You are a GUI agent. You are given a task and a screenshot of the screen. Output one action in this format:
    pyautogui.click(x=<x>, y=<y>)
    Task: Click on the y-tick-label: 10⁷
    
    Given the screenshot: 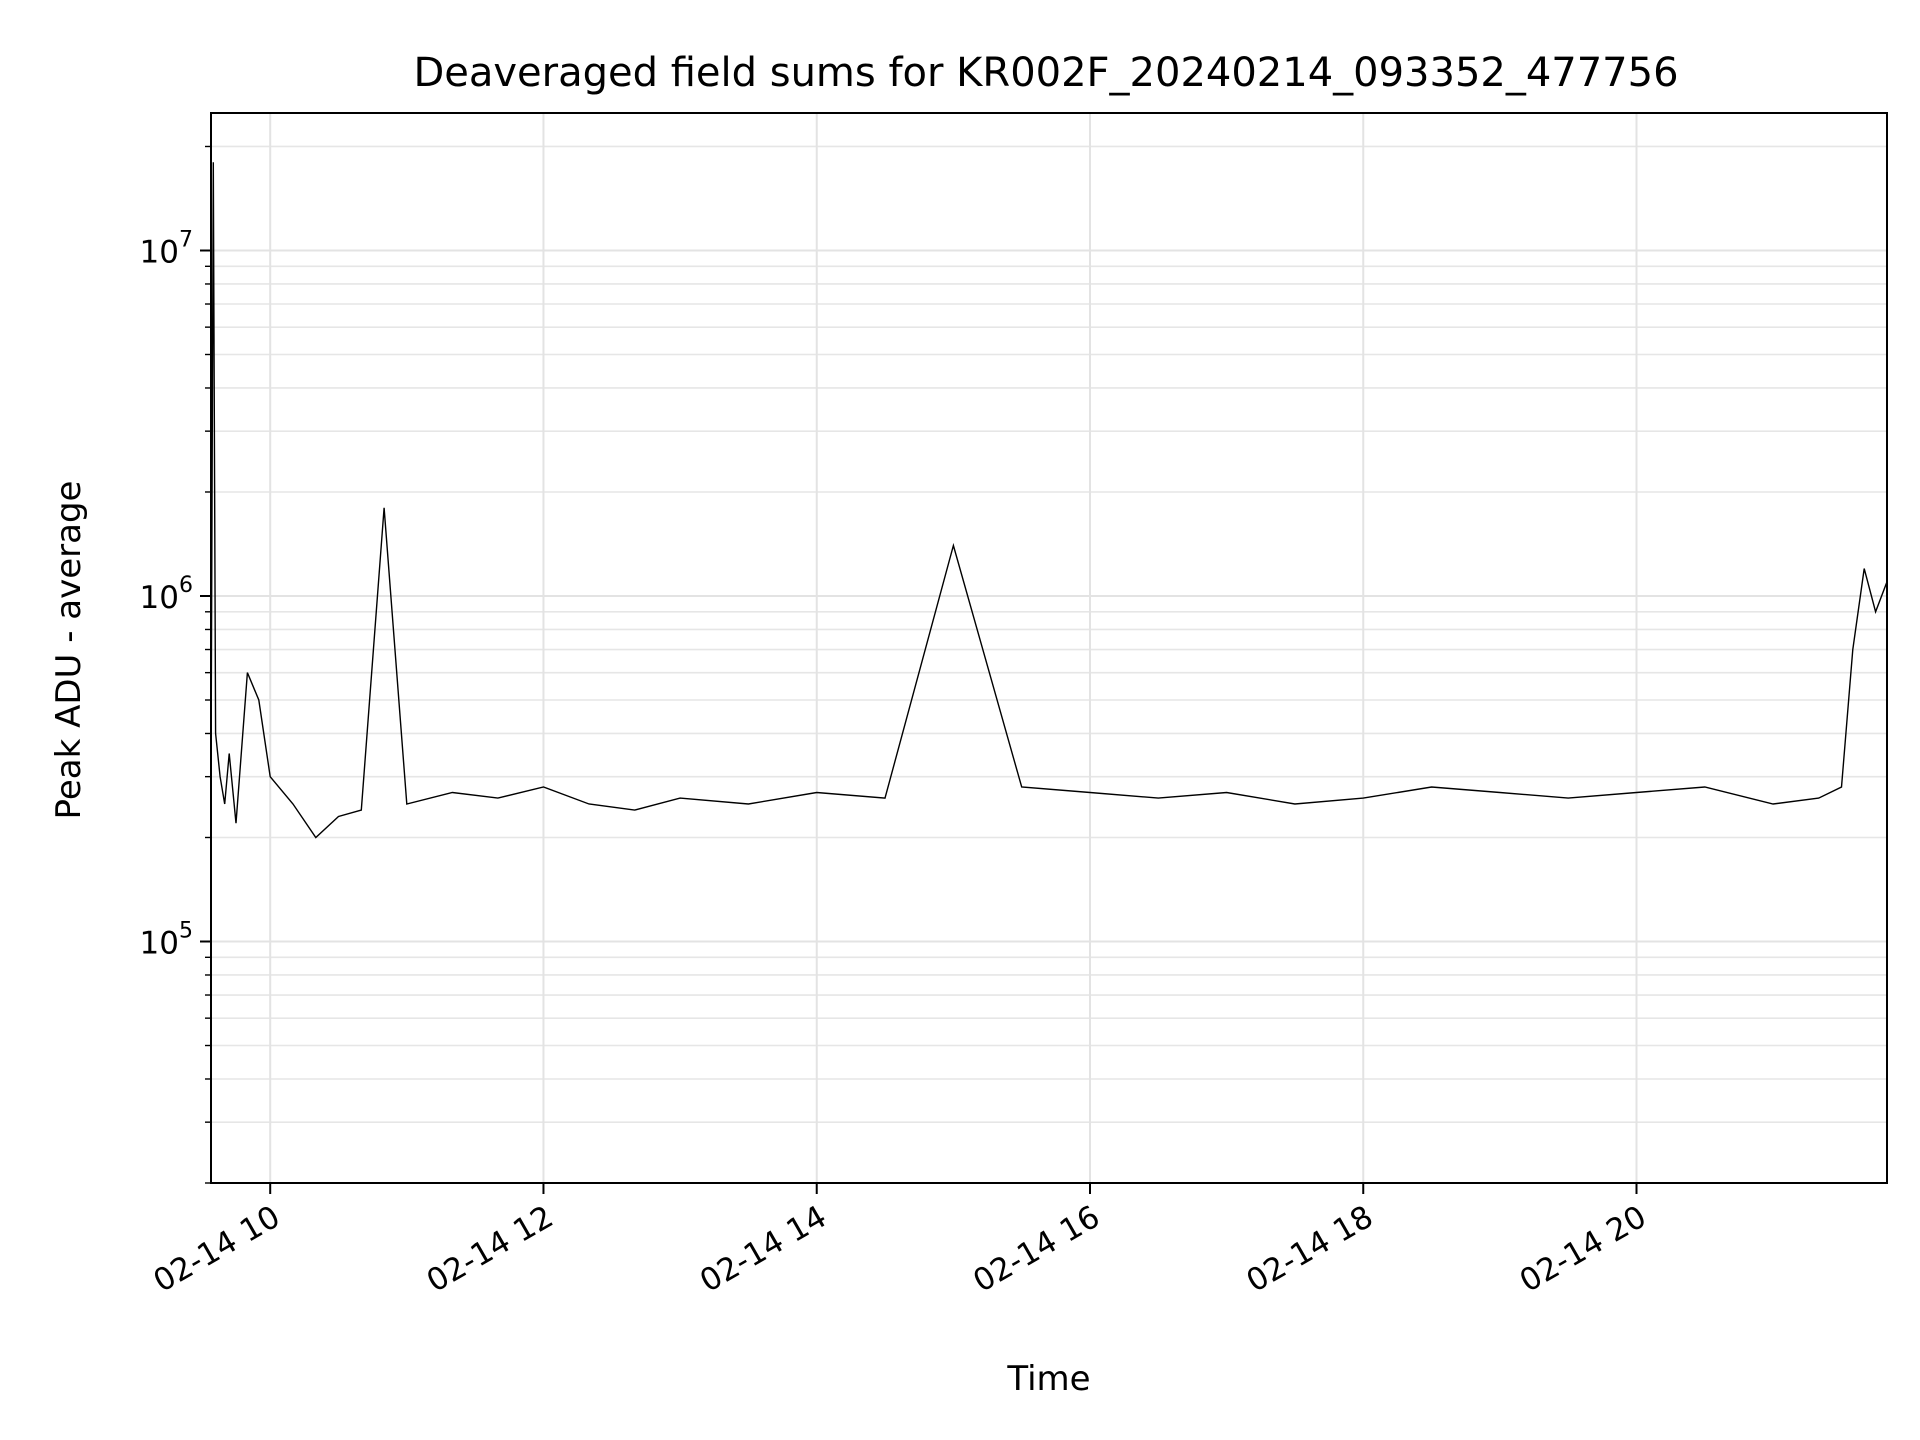 What is the action you would take?
    pyautogui.click(x=166, y=248)
    